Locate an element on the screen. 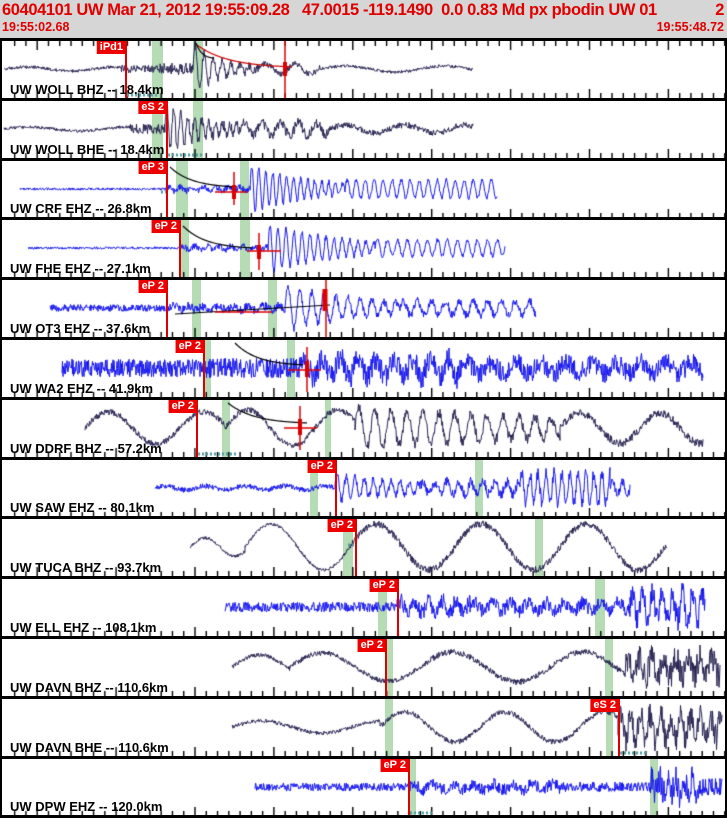 The height and width of the screenshot is (818, 727). event-summary-extra: 2 is located at coordinates (719, 10).